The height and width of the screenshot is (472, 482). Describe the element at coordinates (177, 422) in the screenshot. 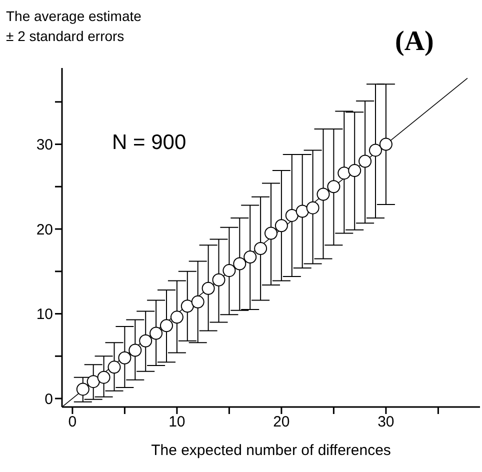

I see `x-tick-label: 10` at that location.